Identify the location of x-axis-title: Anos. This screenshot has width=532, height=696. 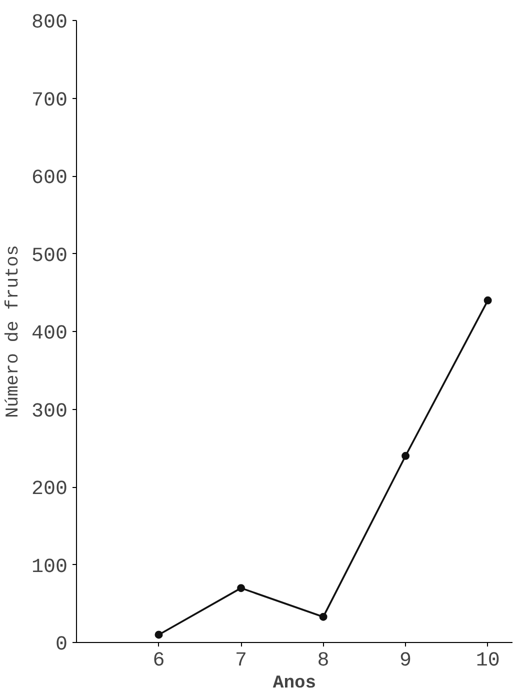
(294, 684).